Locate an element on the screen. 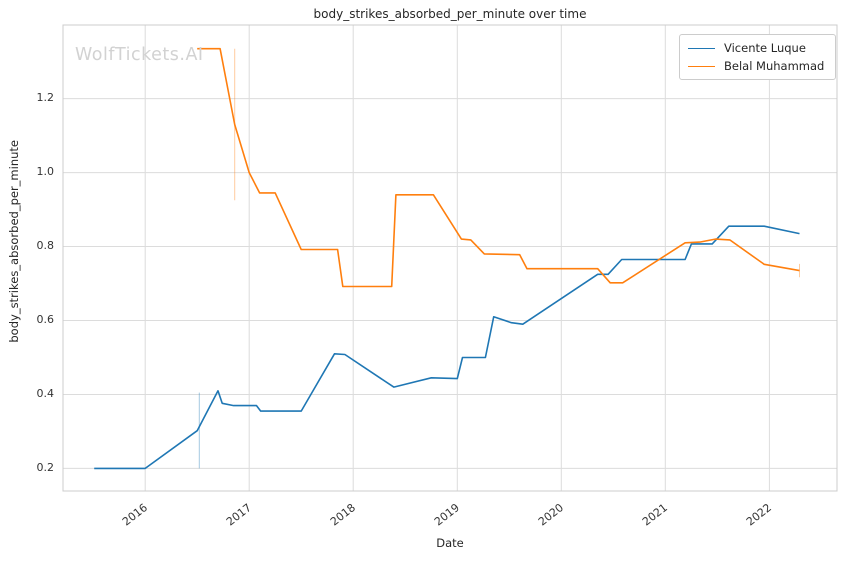  watermark-text: WolfTickets.AI is located at coordinates (139, 55).